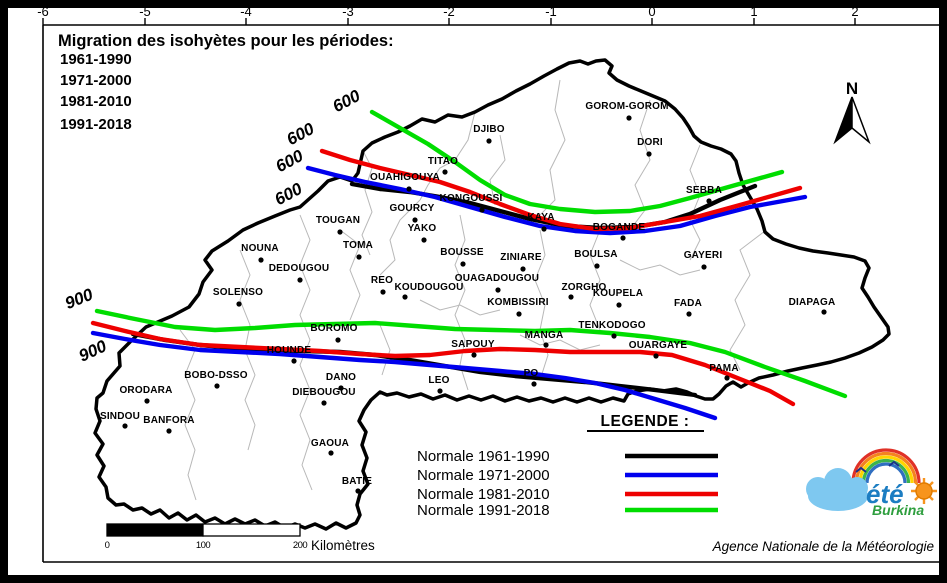  I want to click on city: DORI, so click(650, 147).